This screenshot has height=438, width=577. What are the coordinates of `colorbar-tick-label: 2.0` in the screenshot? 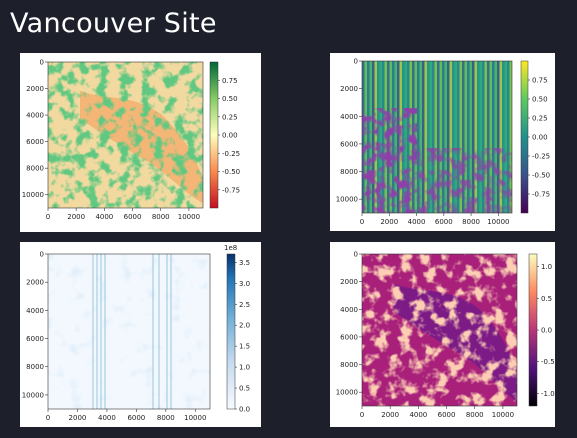 It's located at (244, 326).